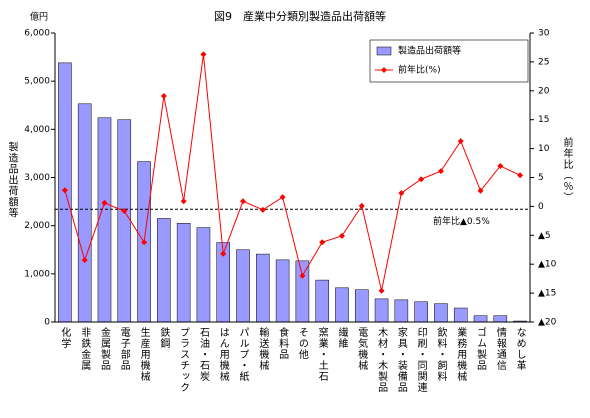 The height and width of the screenshot is (418, 590). Describe the element at coordinates (544, 34) in the screenshot. I see `y2-tick-label: 30` at that location.